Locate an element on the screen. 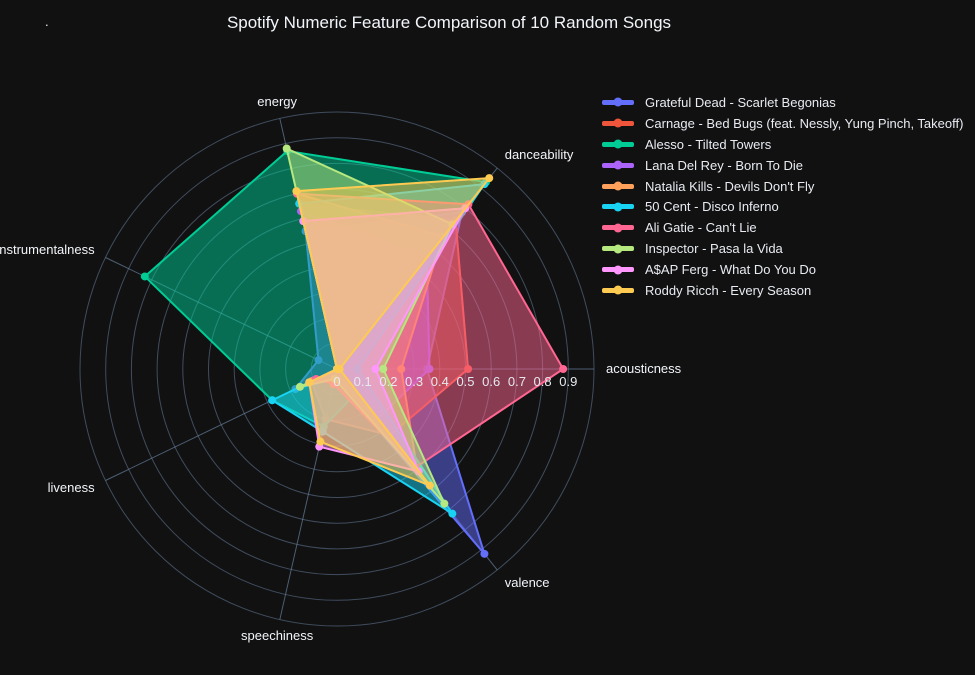 The height and width of the screenshot is (675, 975). legend-item: Lana Del Rey - Born To Die is located at coordinates (782, 165).